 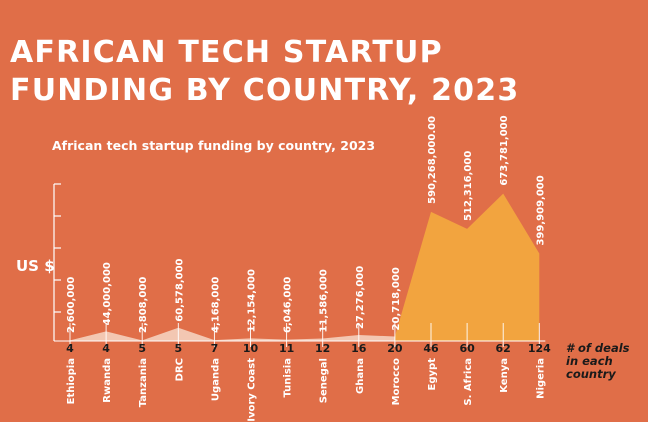 What do you see at coordinates (540, 378) in the screenshot?
I see `country-label: Nigeria` at bounding box center [540, 378].